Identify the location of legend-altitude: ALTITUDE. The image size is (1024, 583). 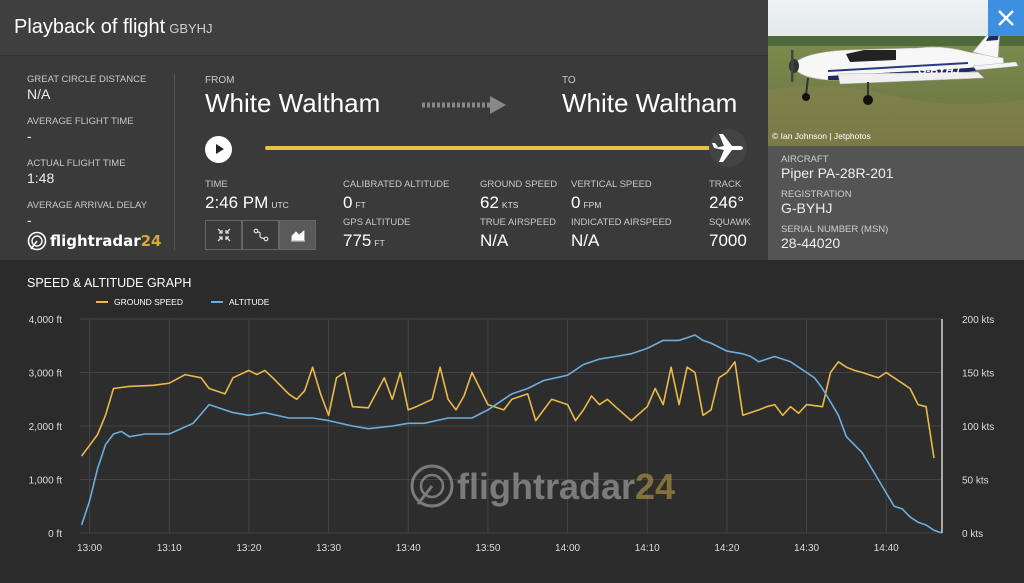
(240, 302).